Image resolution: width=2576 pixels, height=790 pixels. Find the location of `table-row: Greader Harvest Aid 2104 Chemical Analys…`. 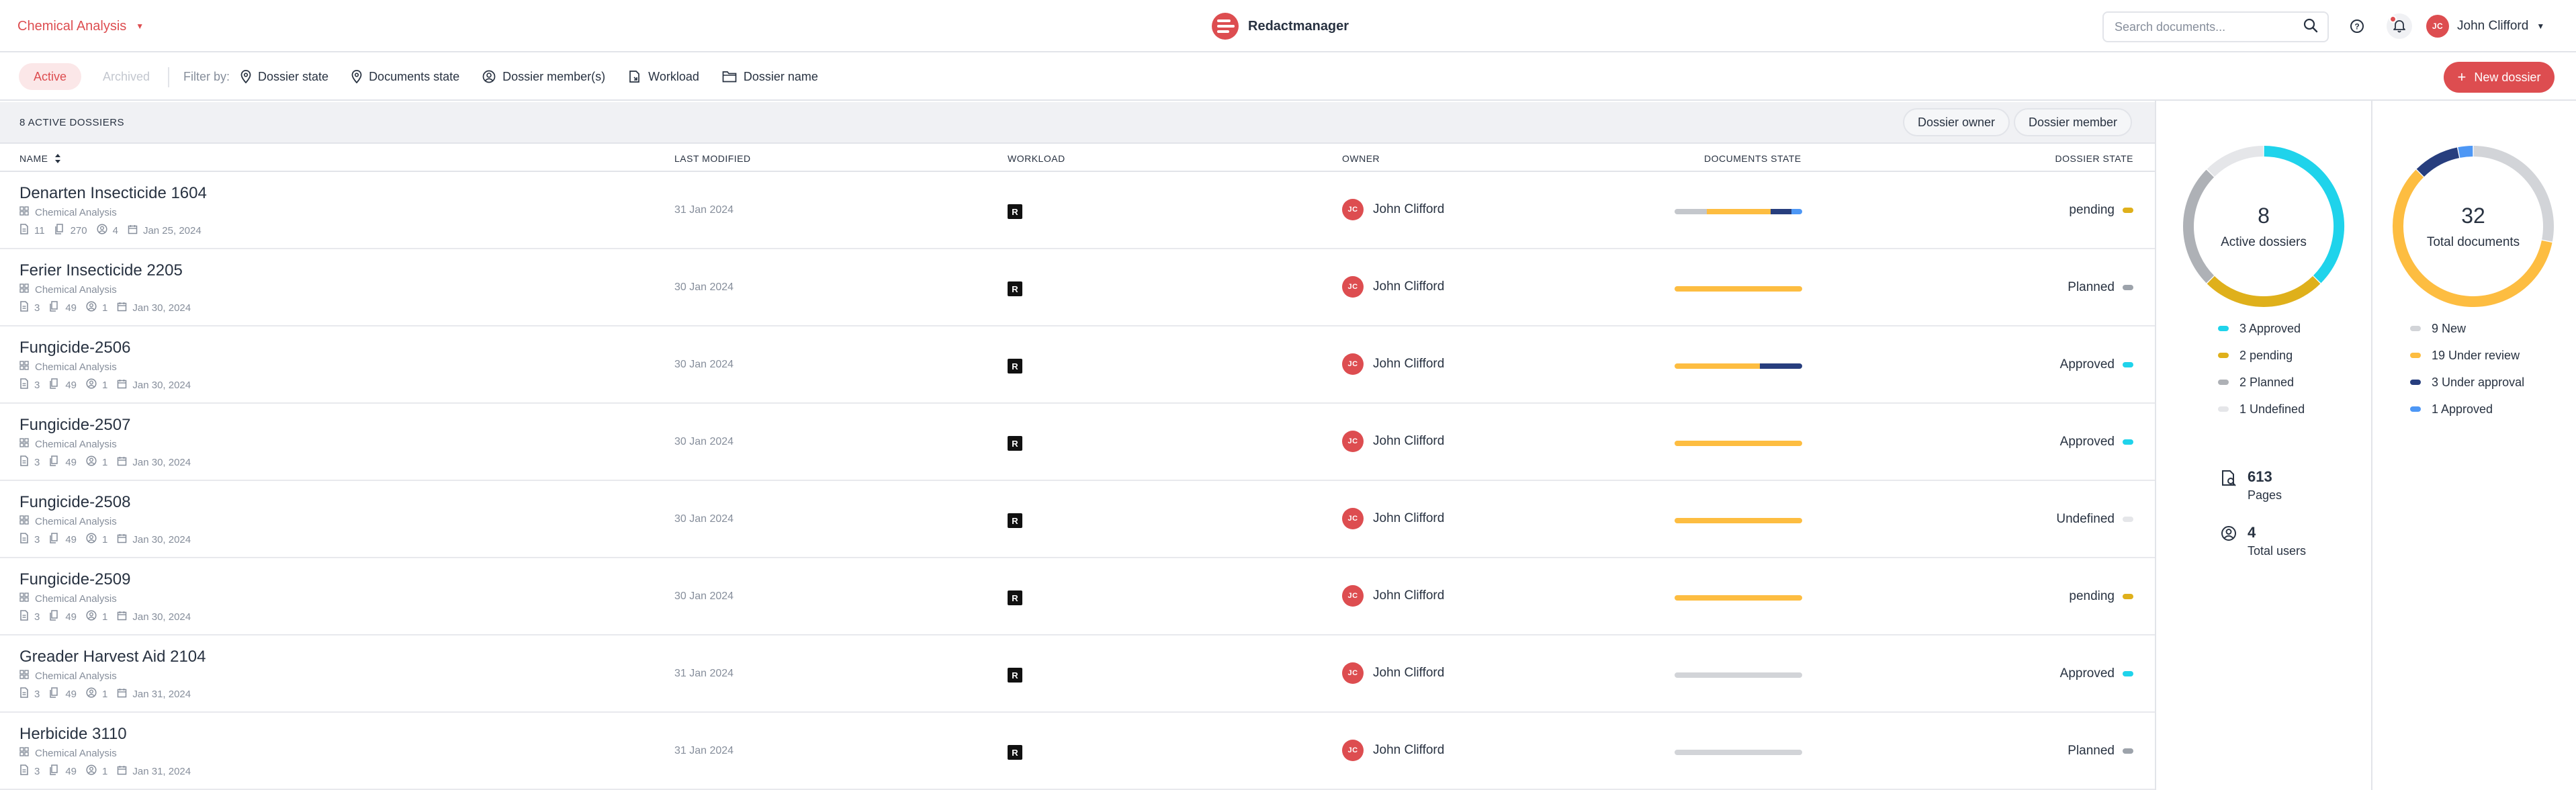

table-row: Greader Harvest Aid 2104 Chemical Analys… is located at coordinates (1078, 674).